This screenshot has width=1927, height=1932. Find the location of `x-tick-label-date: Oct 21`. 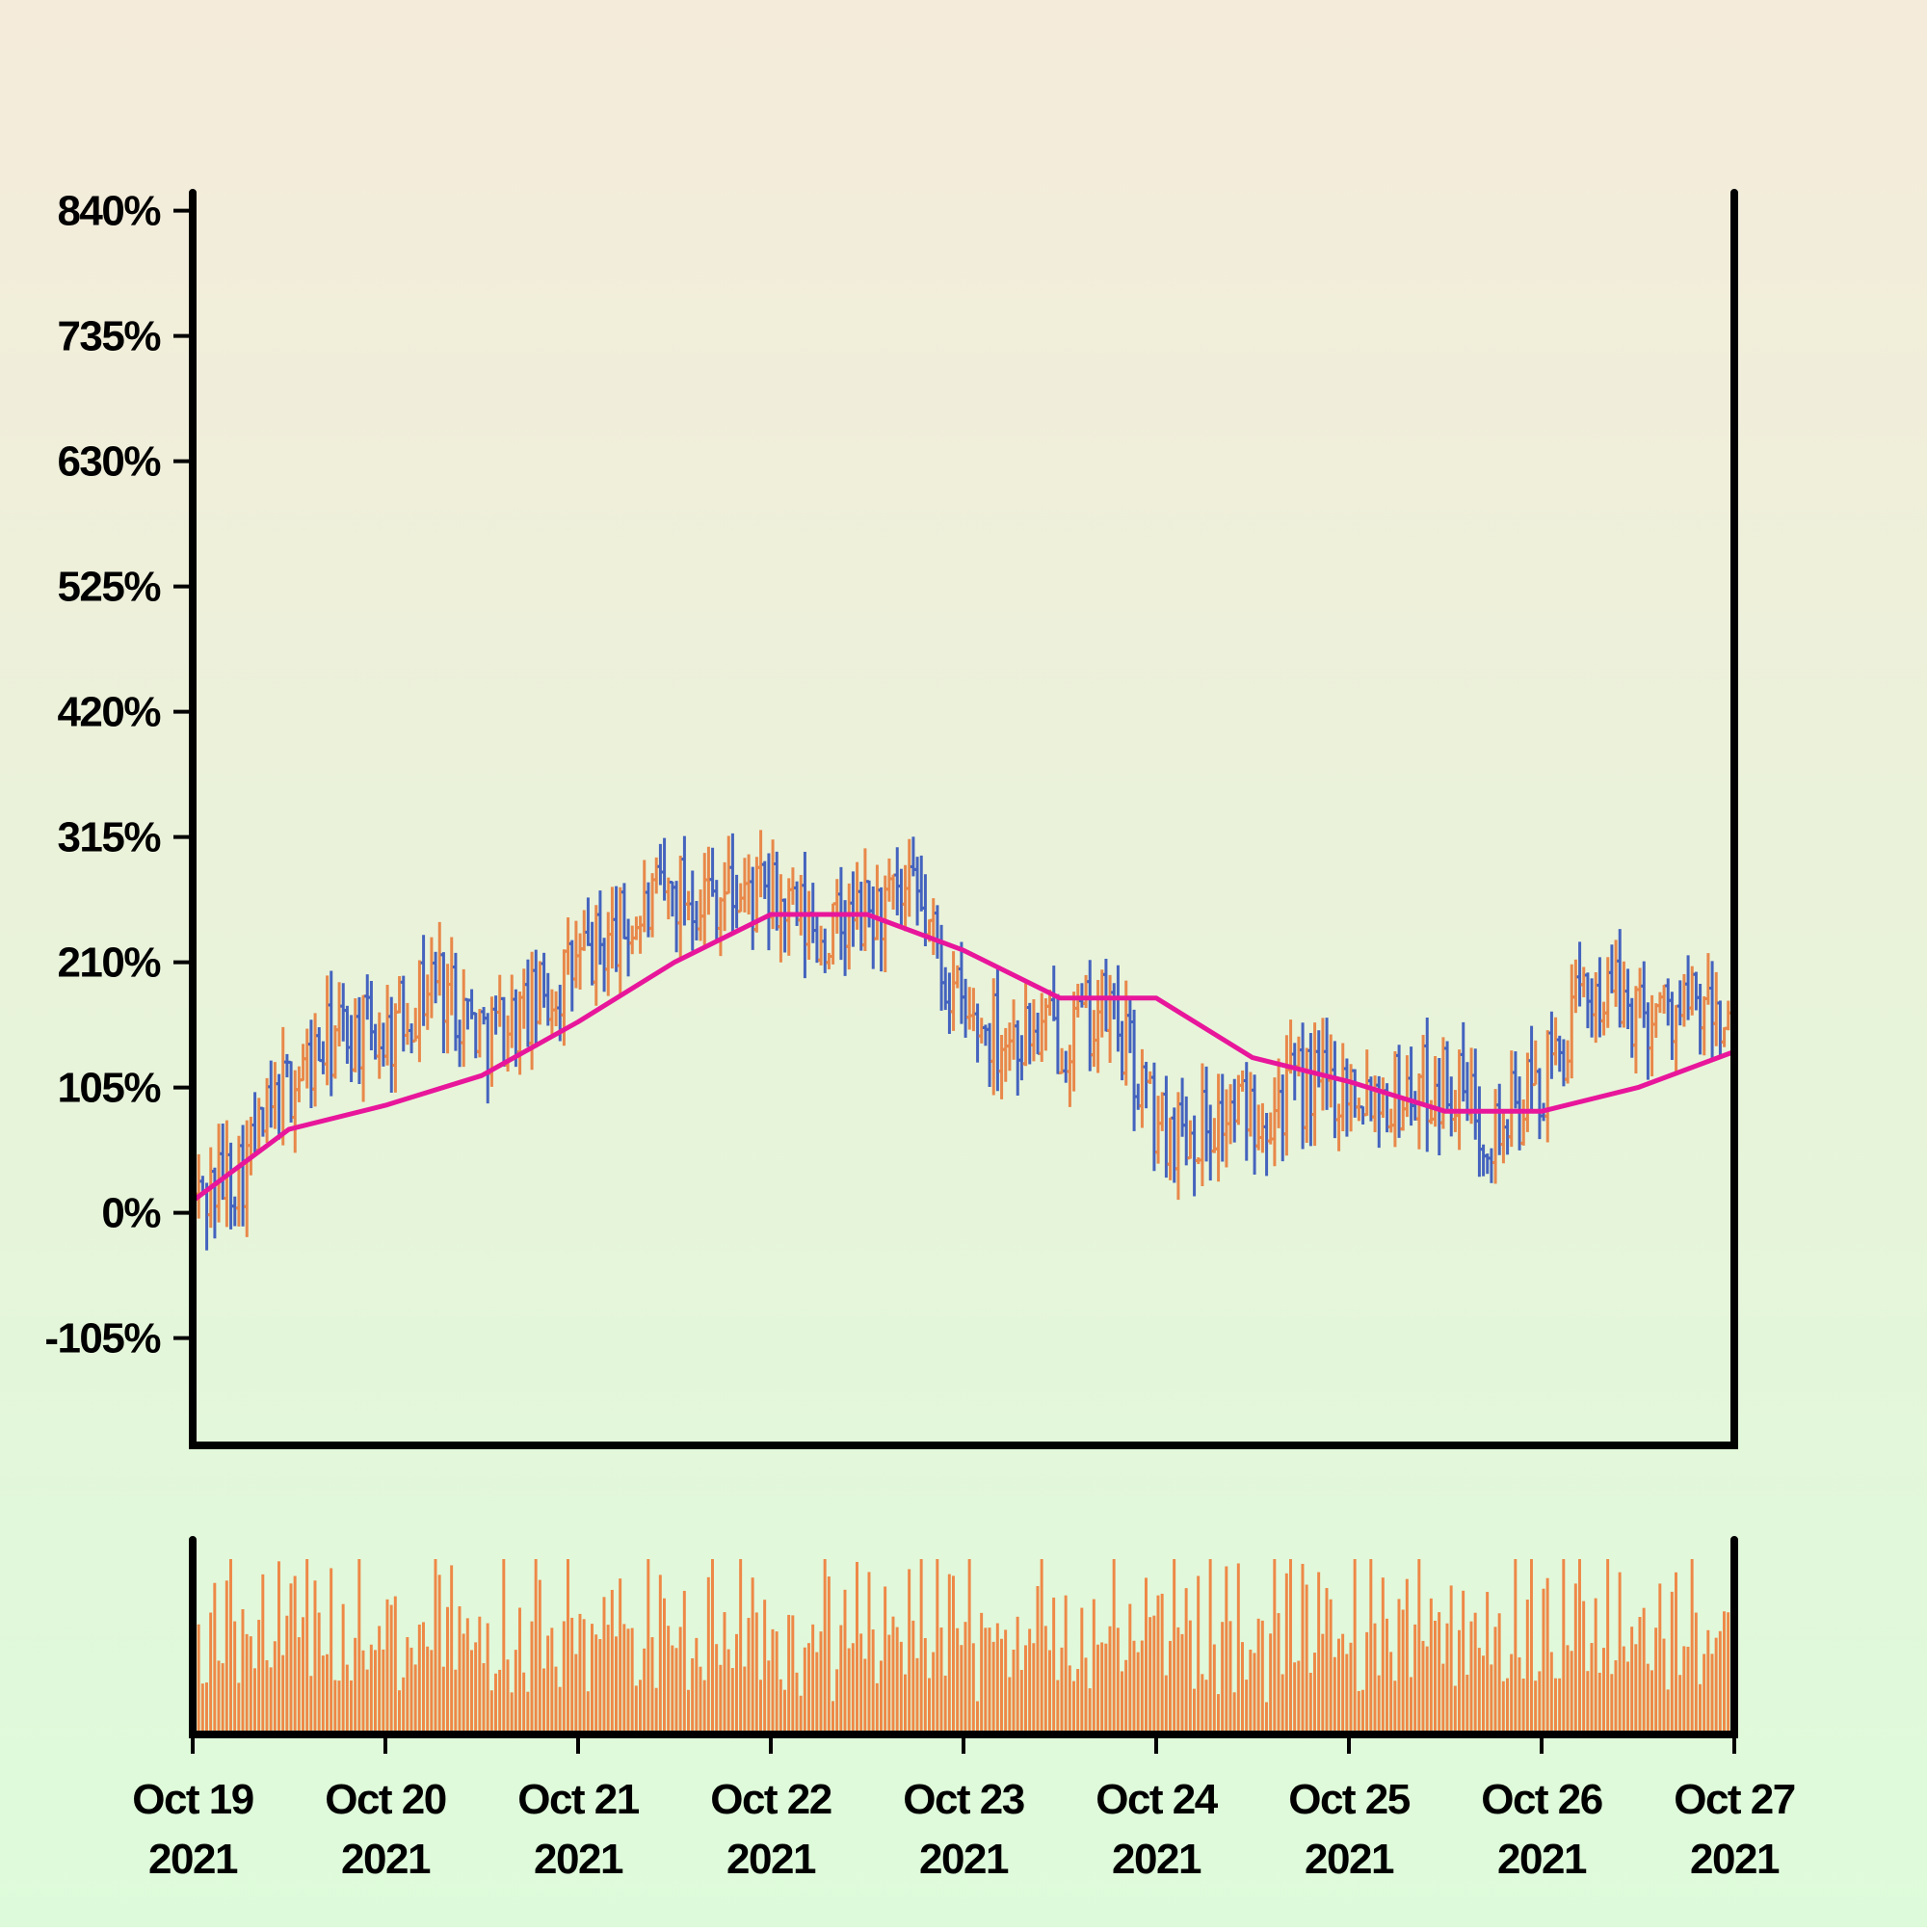

x-tick-label-date: Oct 21 is located at coordinates (578, 1799).